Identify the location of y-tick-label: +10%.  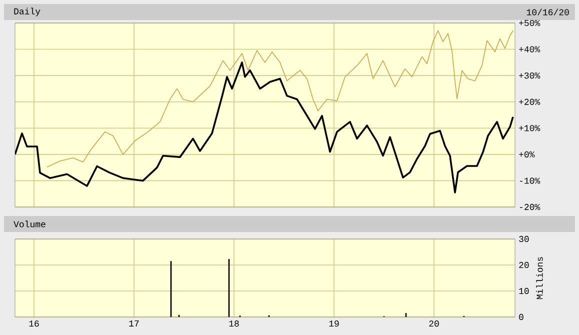
(529, 128).